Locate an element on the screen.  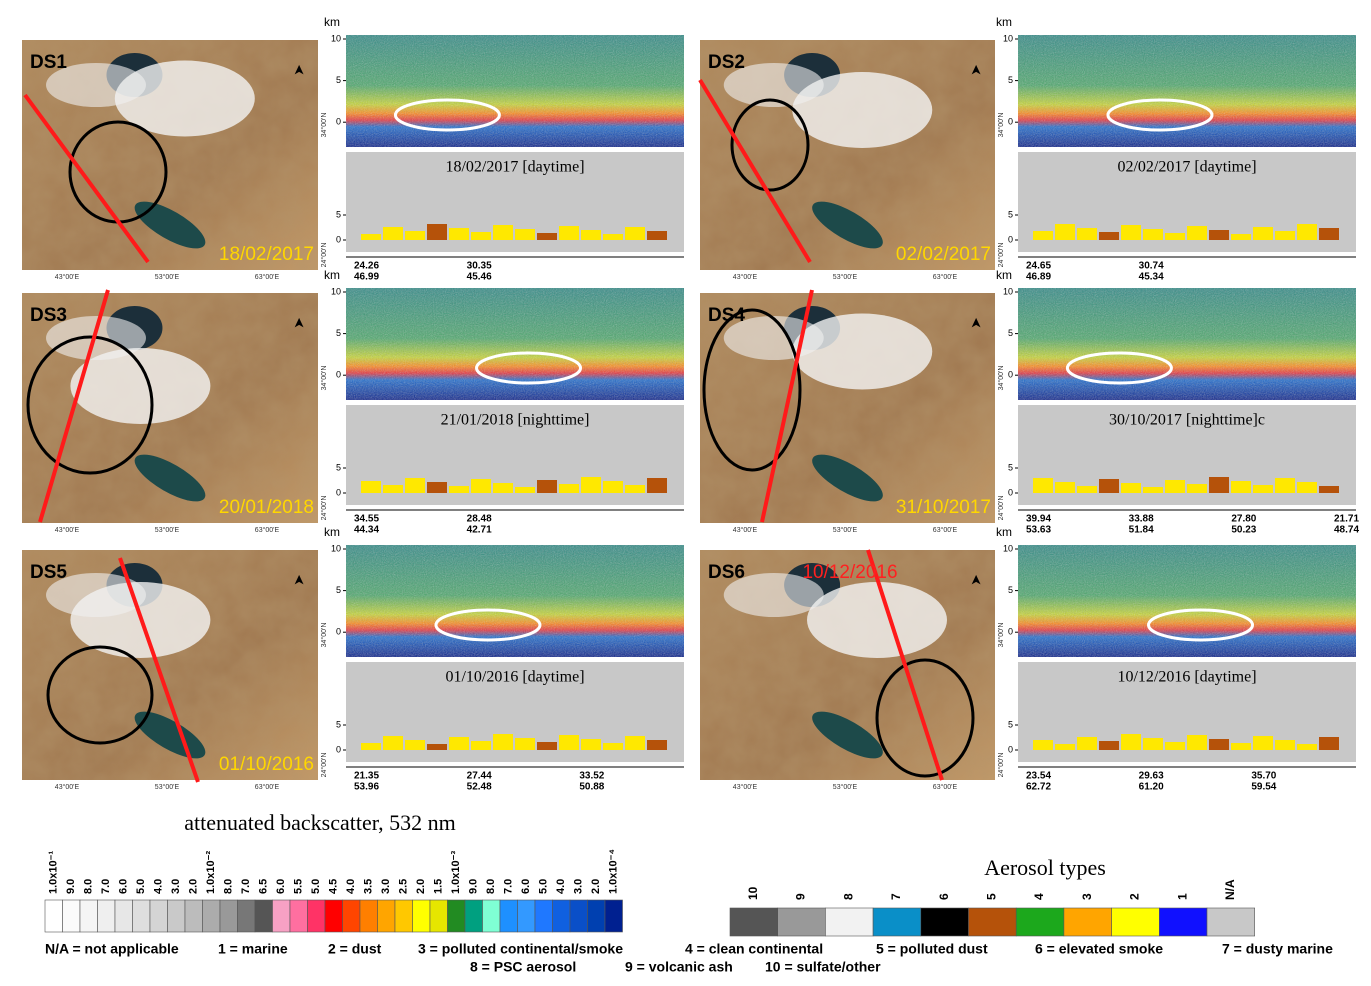
aerosol-label: 2 is located at coordinates (1135, 896).